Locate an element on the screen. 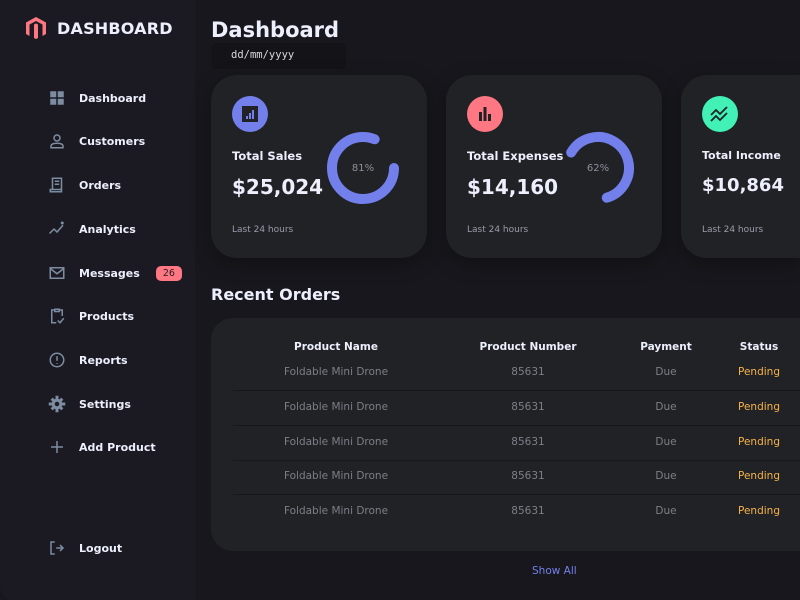 This screenshot has height=600, width=800. sidebar-item-orders: Orders is located at coordinates (84, 185).